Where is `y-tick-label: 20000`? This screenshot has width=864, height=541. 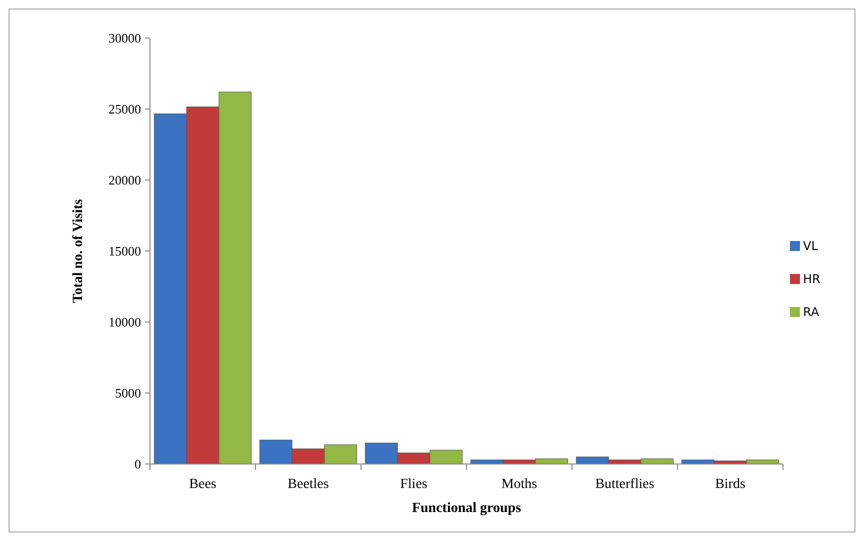
y-tick-label: 20000 is located at coordinates (124, 180).